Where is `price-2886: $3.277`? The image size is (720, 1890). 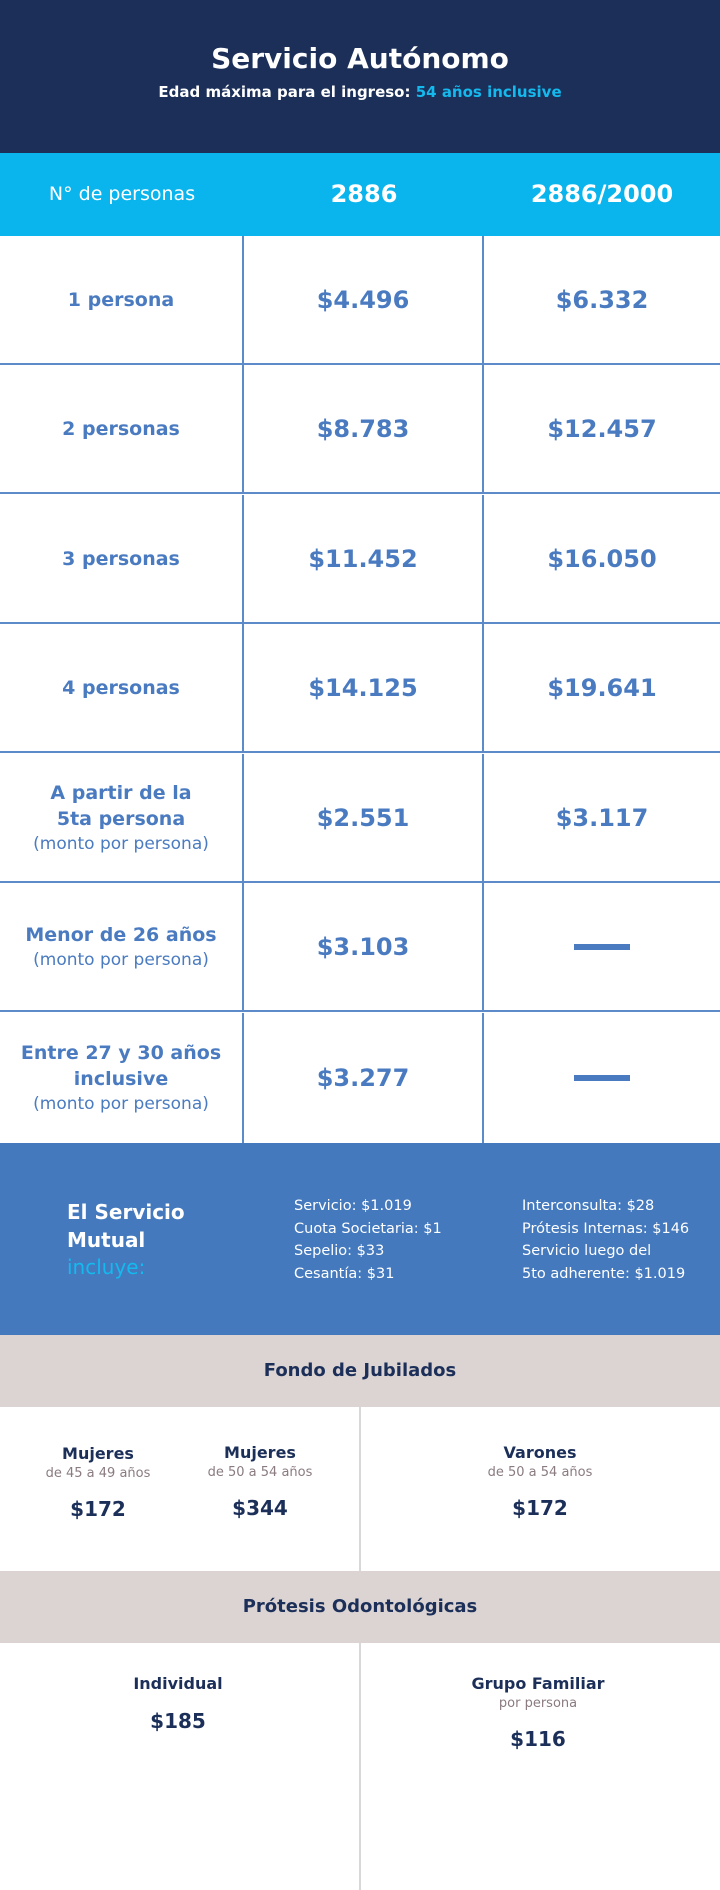 price-2886: $3.277 is located at coordinates (363, 1078).